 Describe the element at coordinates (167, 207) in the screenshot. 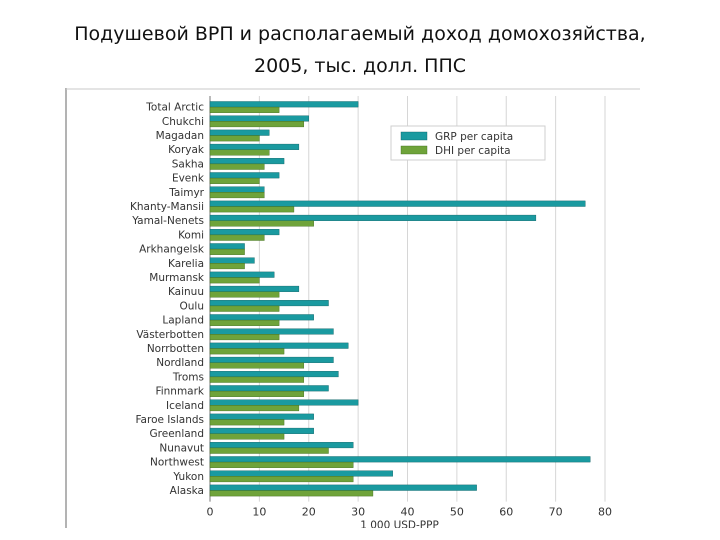

I see `category-label: Khanty-Mansii` at that location.